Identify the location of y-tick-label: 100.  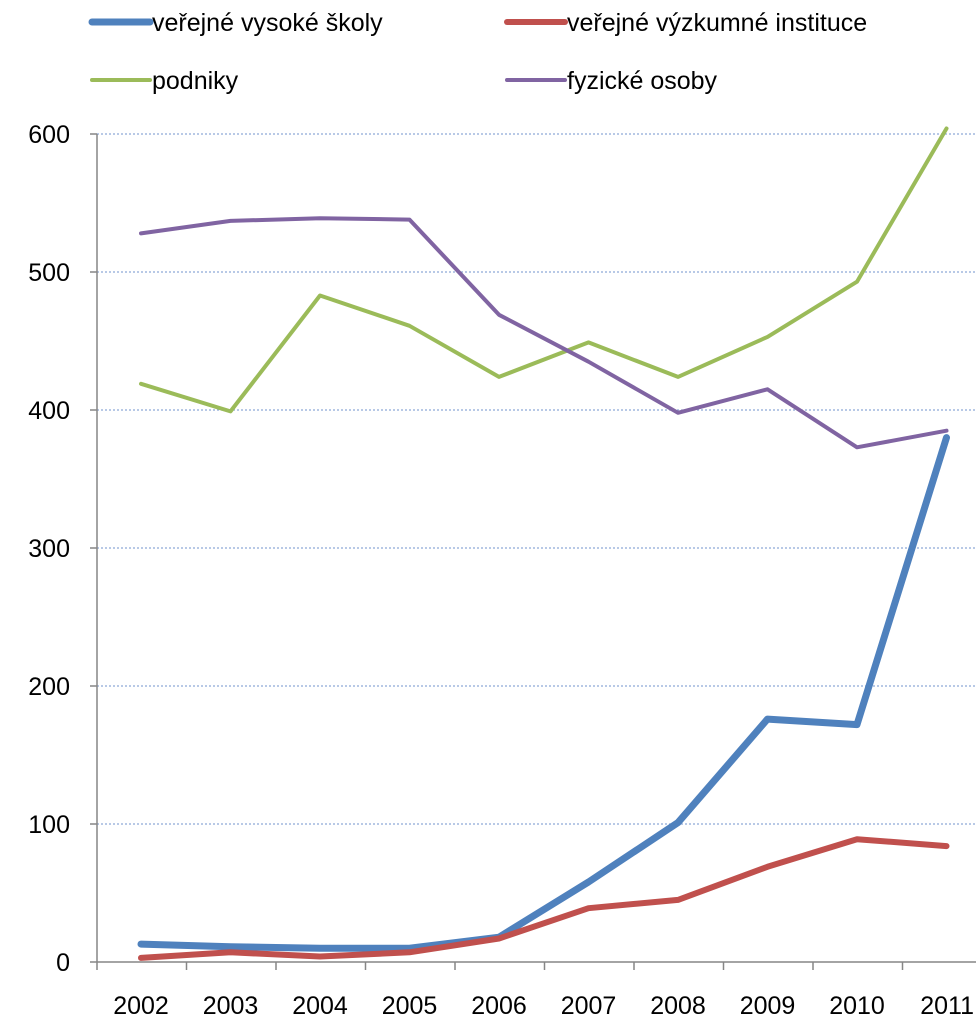
(49, 825).